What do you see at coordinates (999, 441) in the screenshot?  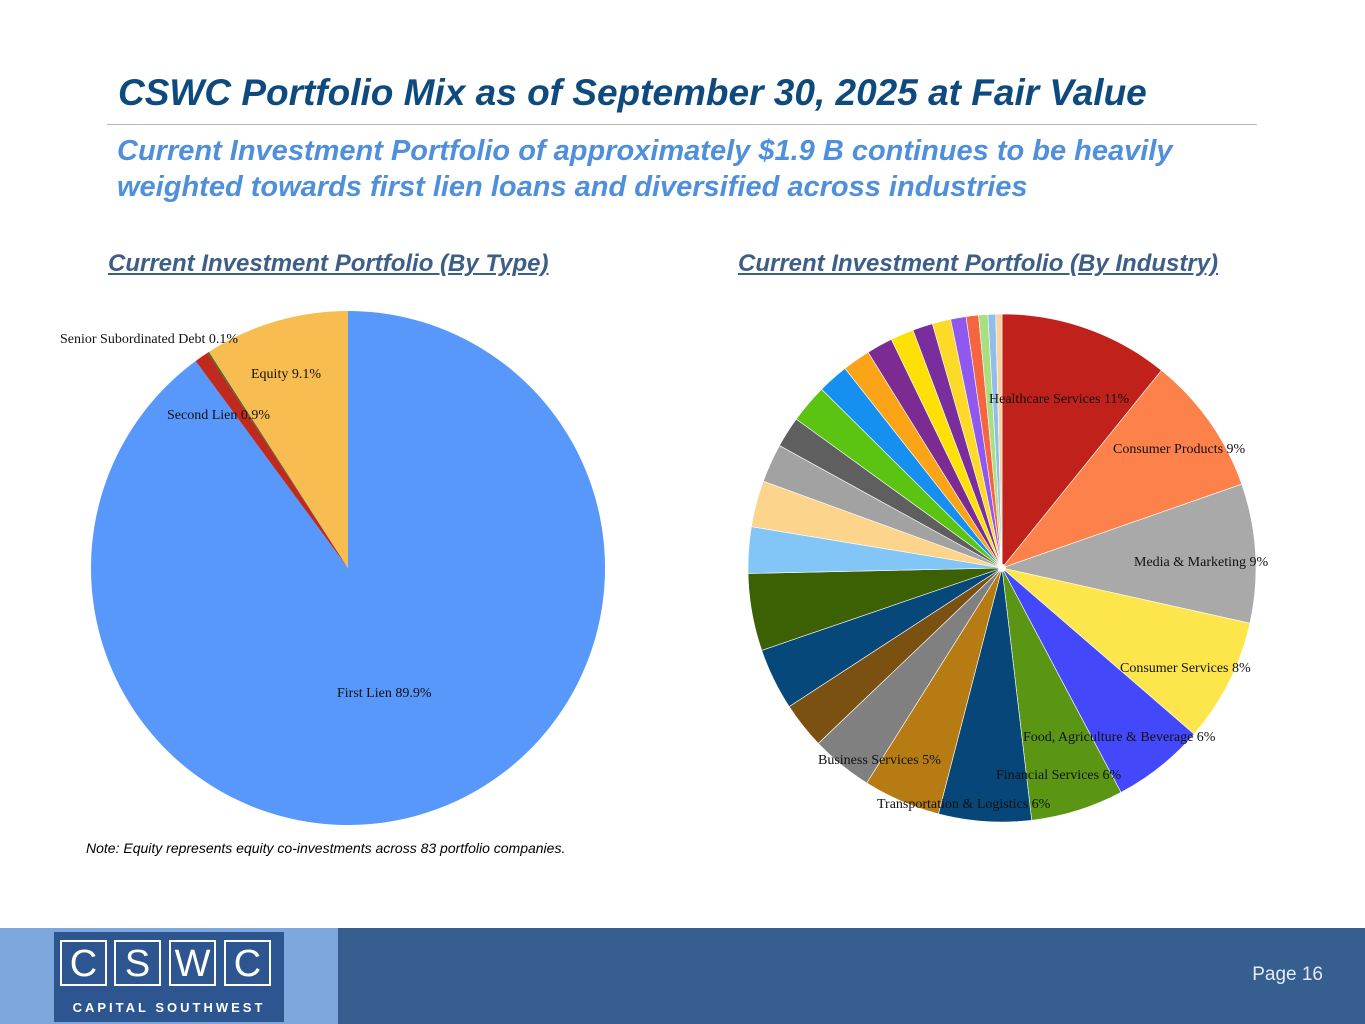 I see `pie-slice` at bounding box center [999, 441].